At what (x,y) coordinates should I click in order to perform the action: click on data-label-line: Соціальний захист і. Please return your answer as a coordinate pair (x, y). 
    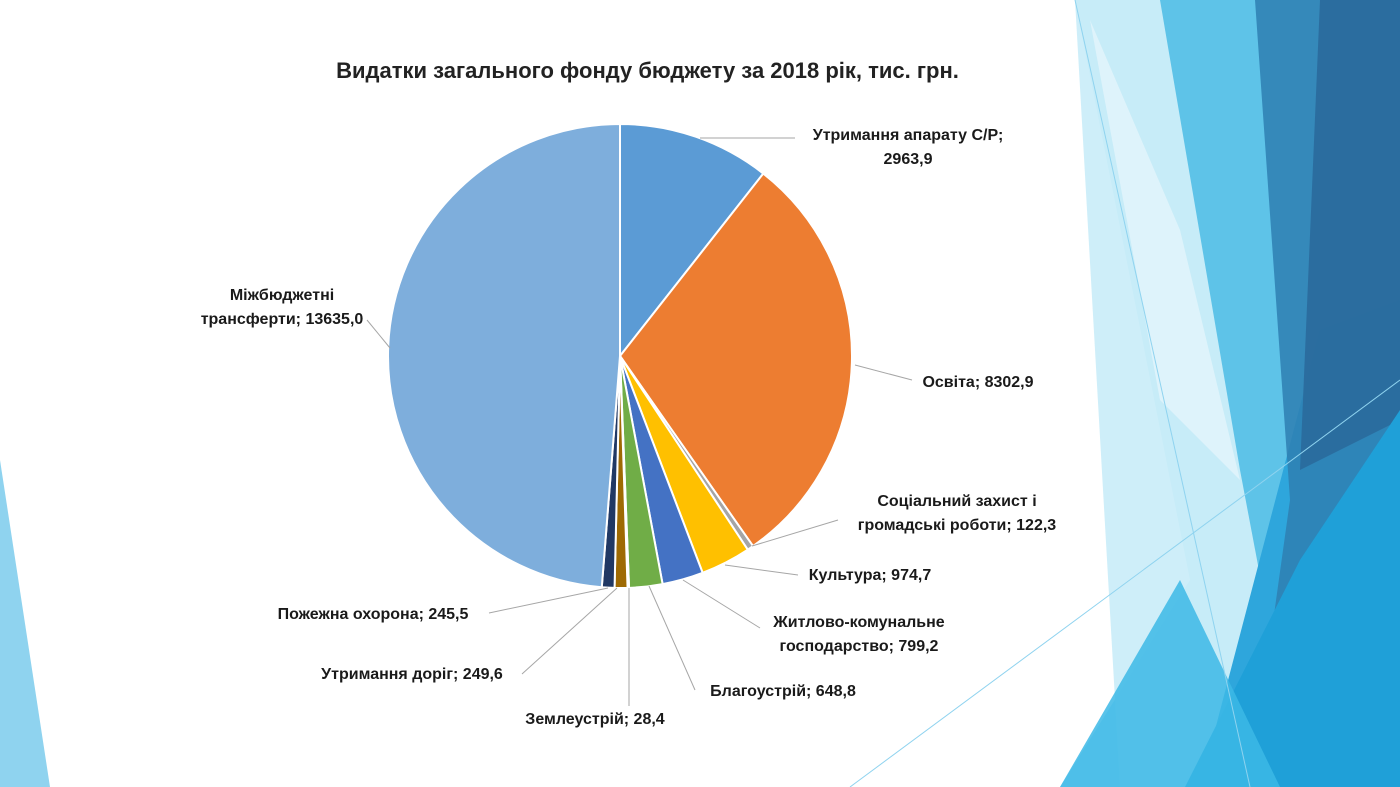
    Looking at the image, I should click on (956, 501).